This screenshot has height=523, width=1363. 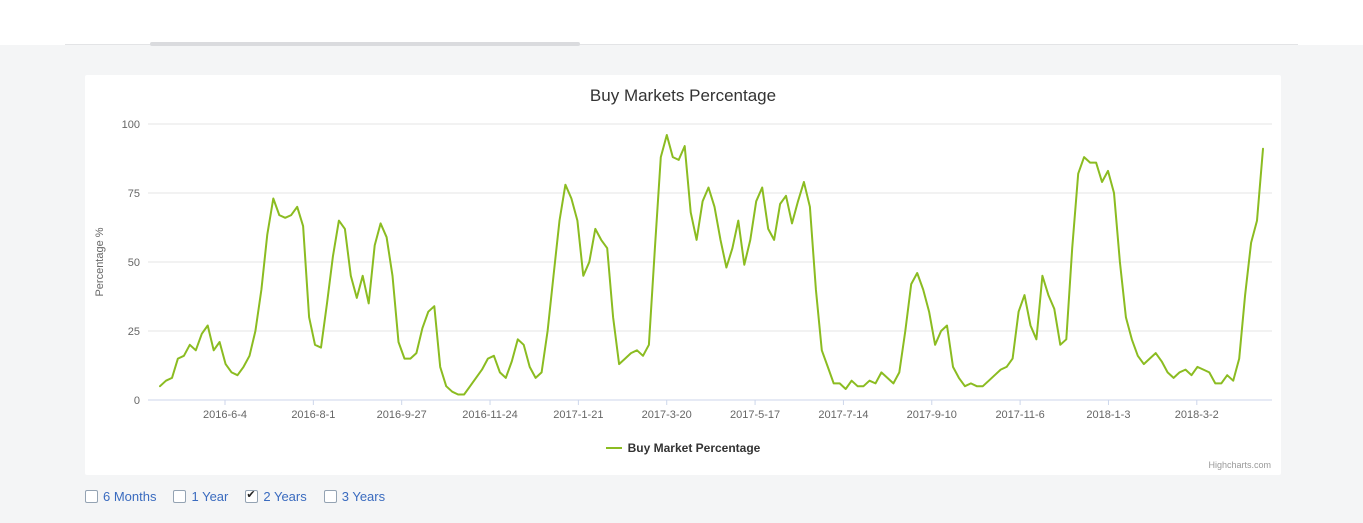 I want to click on range-label-1-year: 1 Year, so click(x=210, y=496).